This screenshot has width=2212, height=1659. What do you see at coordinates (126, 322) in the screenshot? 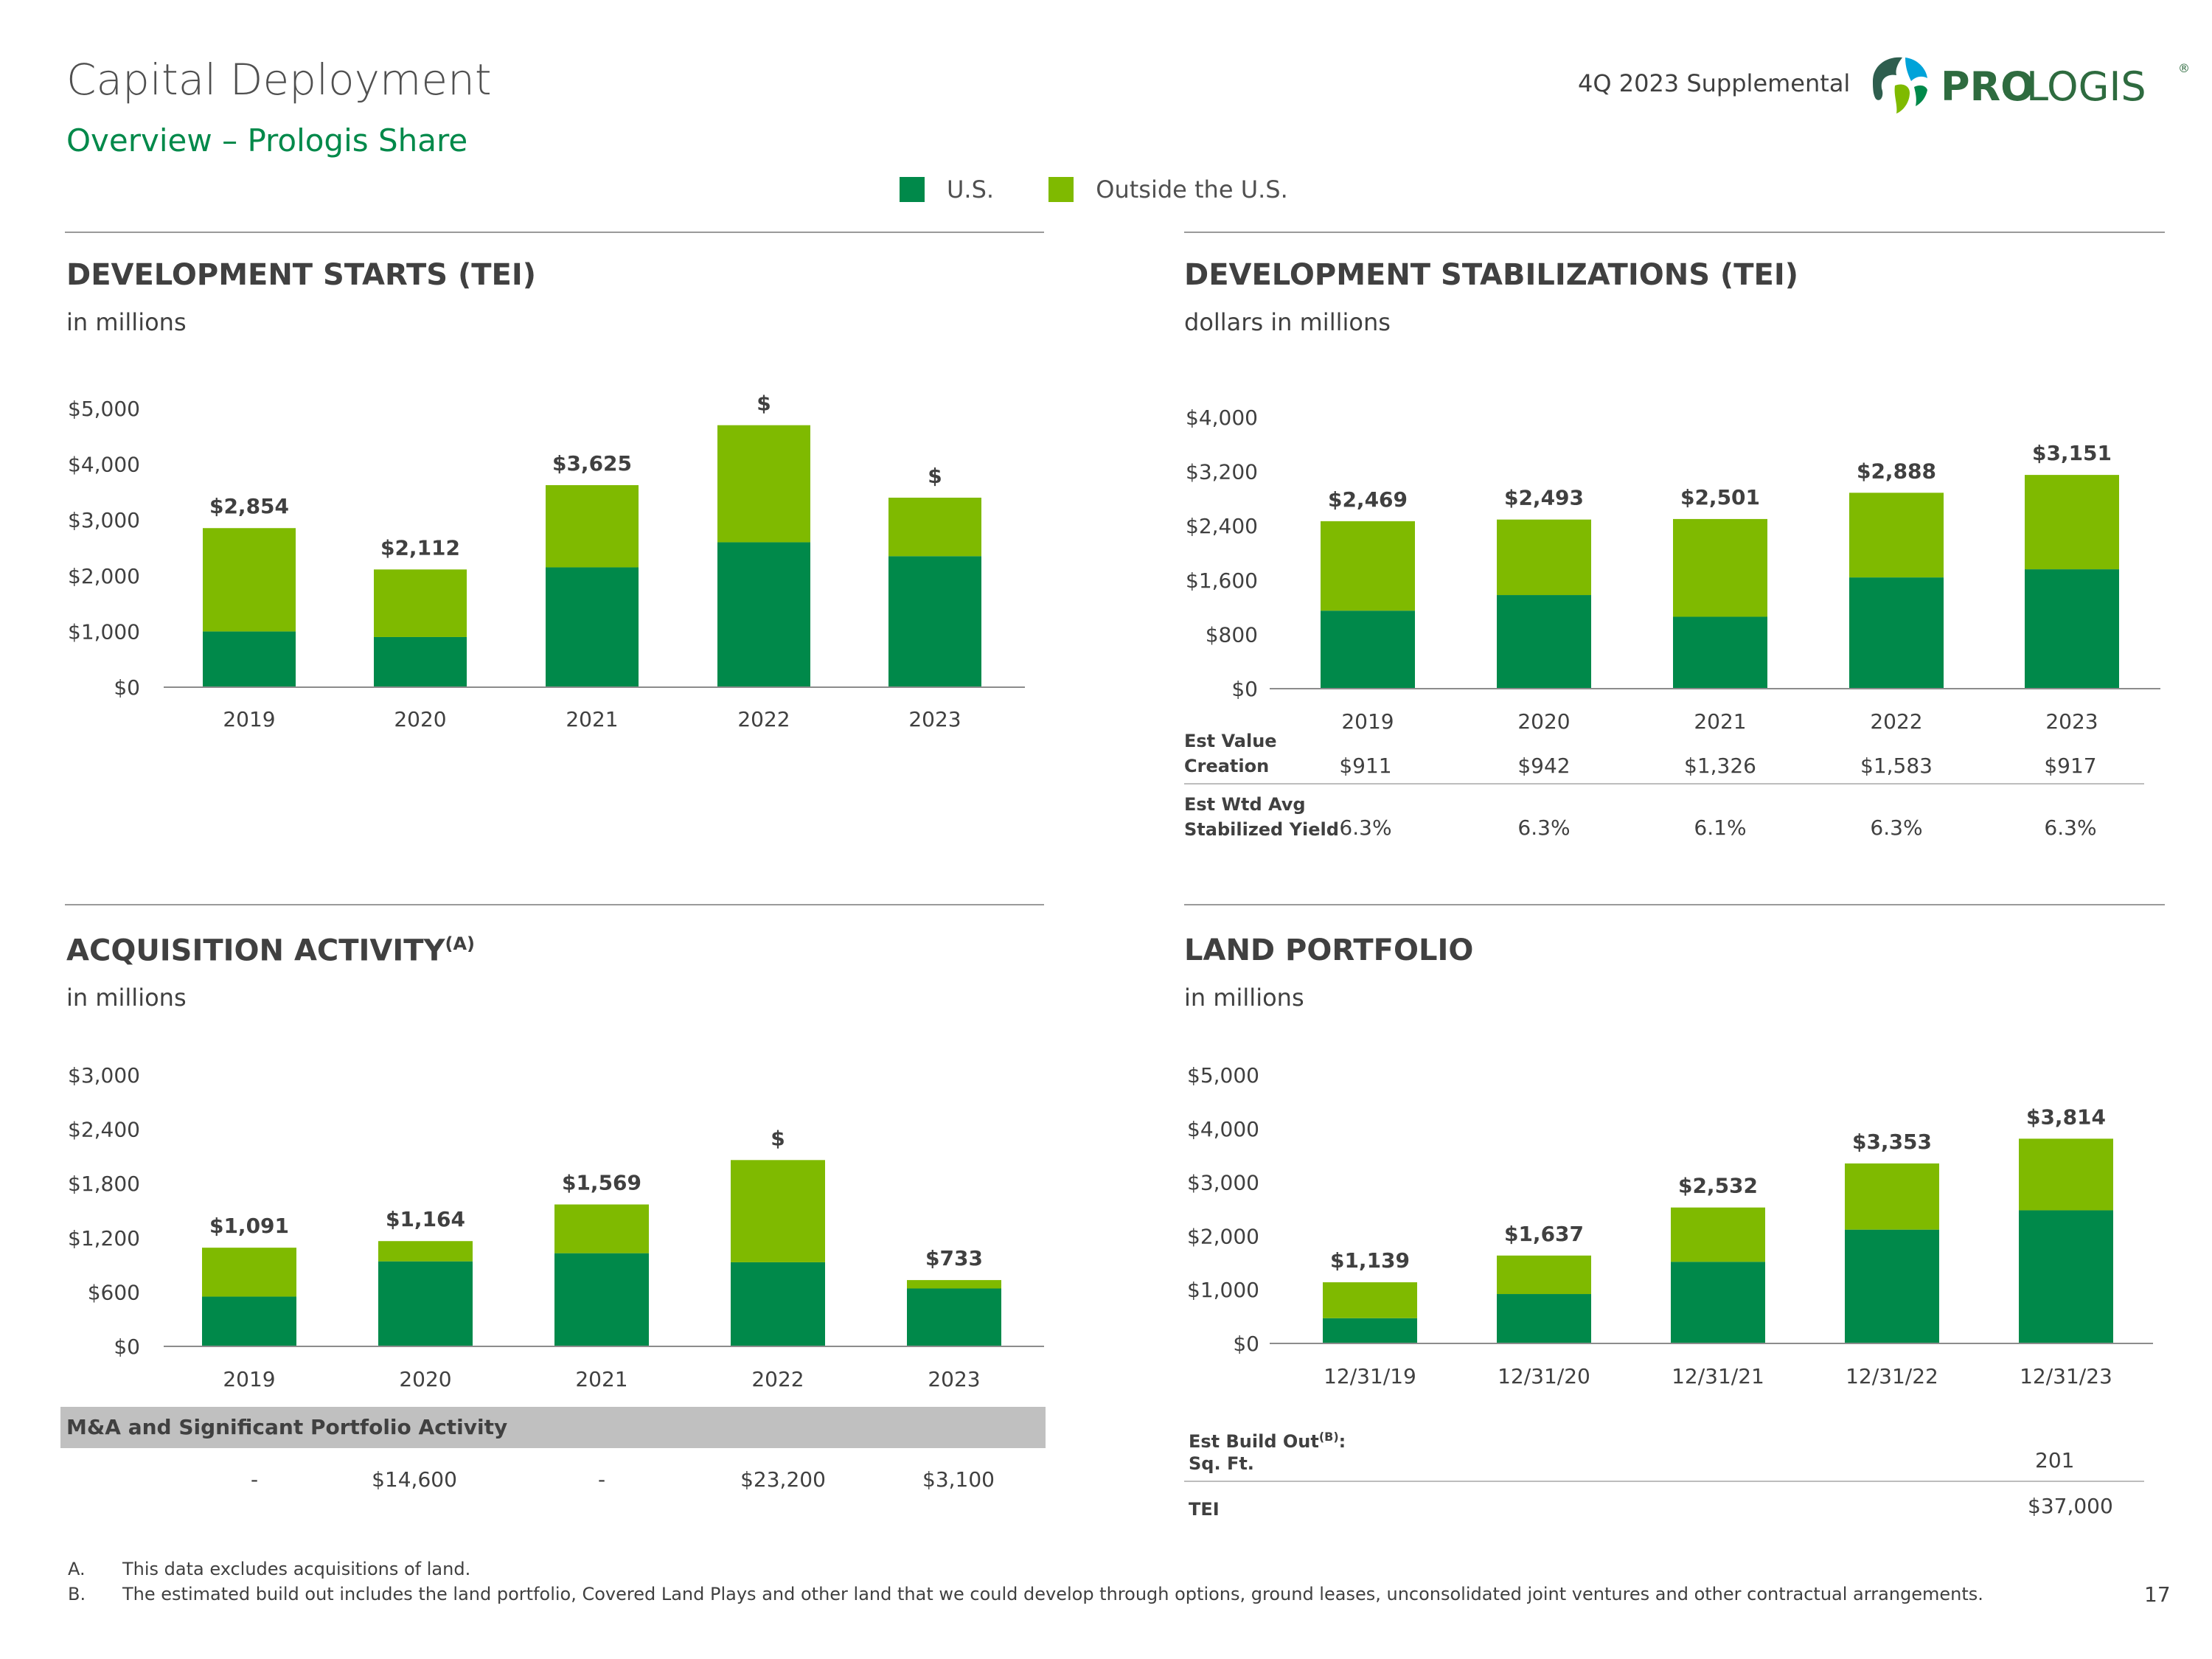
I see `starts-subtitle: in millions` at bounding box center [126, 322].